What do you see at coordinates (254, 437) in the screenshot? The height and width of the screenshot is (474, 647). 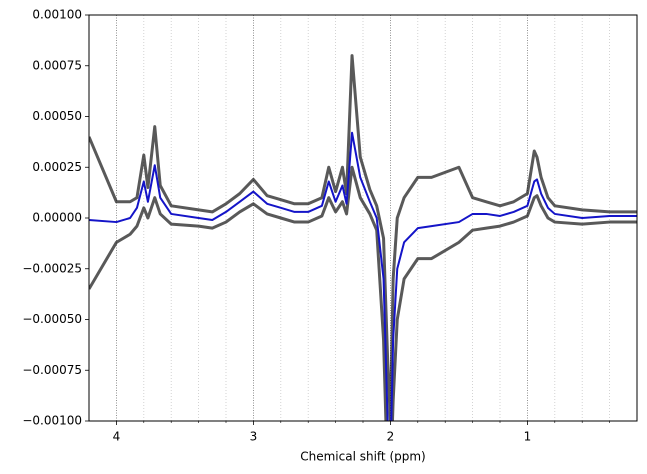 I see `x-tick-label: 3` at bounding box center [254, 437].